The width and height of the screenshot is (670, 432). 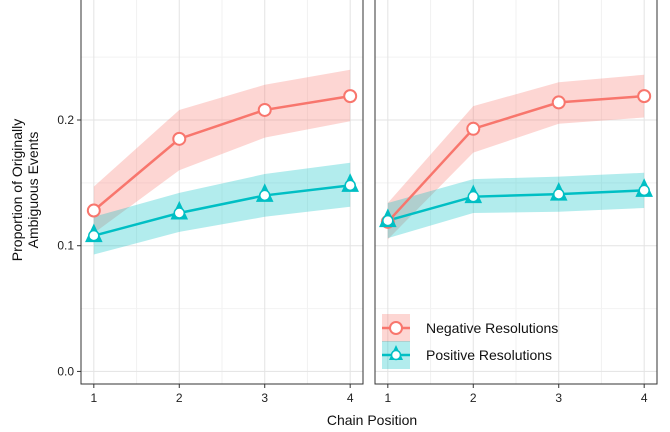 I want to click on x-axis-title: Chain Position, so click(x=372, y=420).